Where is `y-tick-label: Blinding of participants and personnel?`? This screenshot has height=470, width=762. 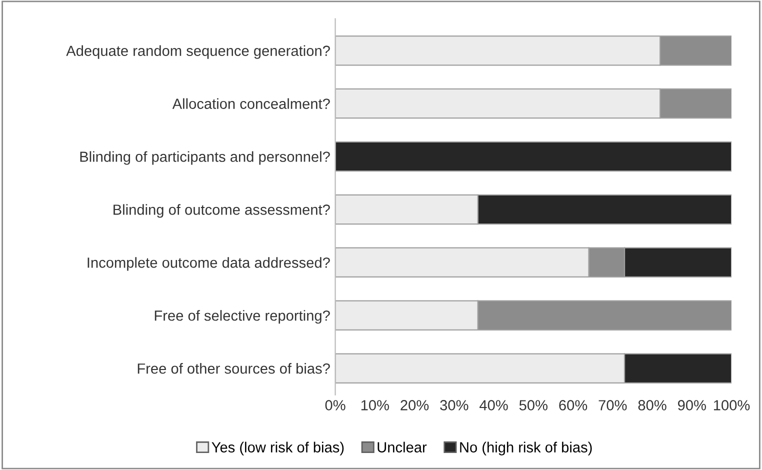
y-tick-label: Blinding of participants and personnel? is located at coordinates (205, 158).